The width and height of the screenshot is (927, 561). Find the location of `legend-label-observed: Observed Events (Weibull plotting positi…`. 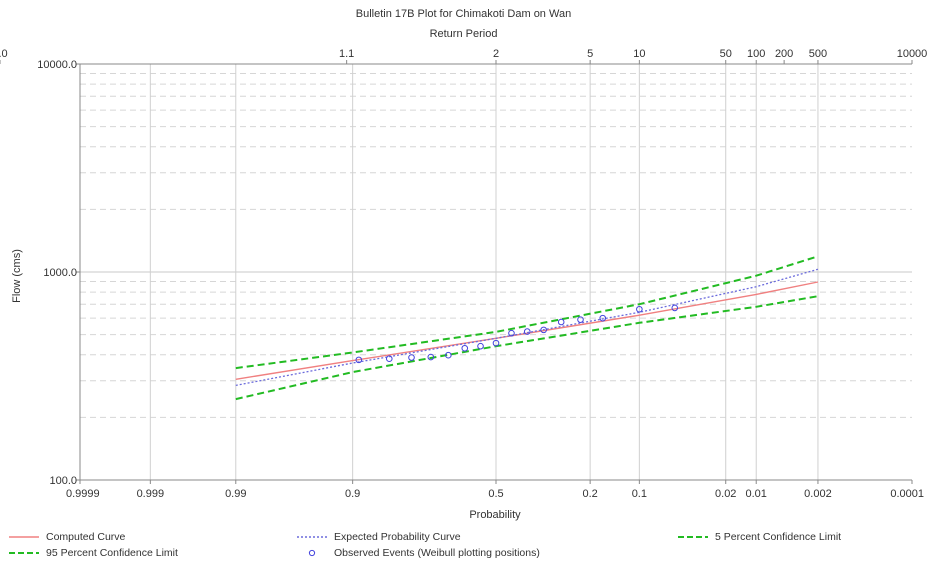

legend-label-observed: Observed Events (Weibull plotting positi… is located at coordinates (437, 552).